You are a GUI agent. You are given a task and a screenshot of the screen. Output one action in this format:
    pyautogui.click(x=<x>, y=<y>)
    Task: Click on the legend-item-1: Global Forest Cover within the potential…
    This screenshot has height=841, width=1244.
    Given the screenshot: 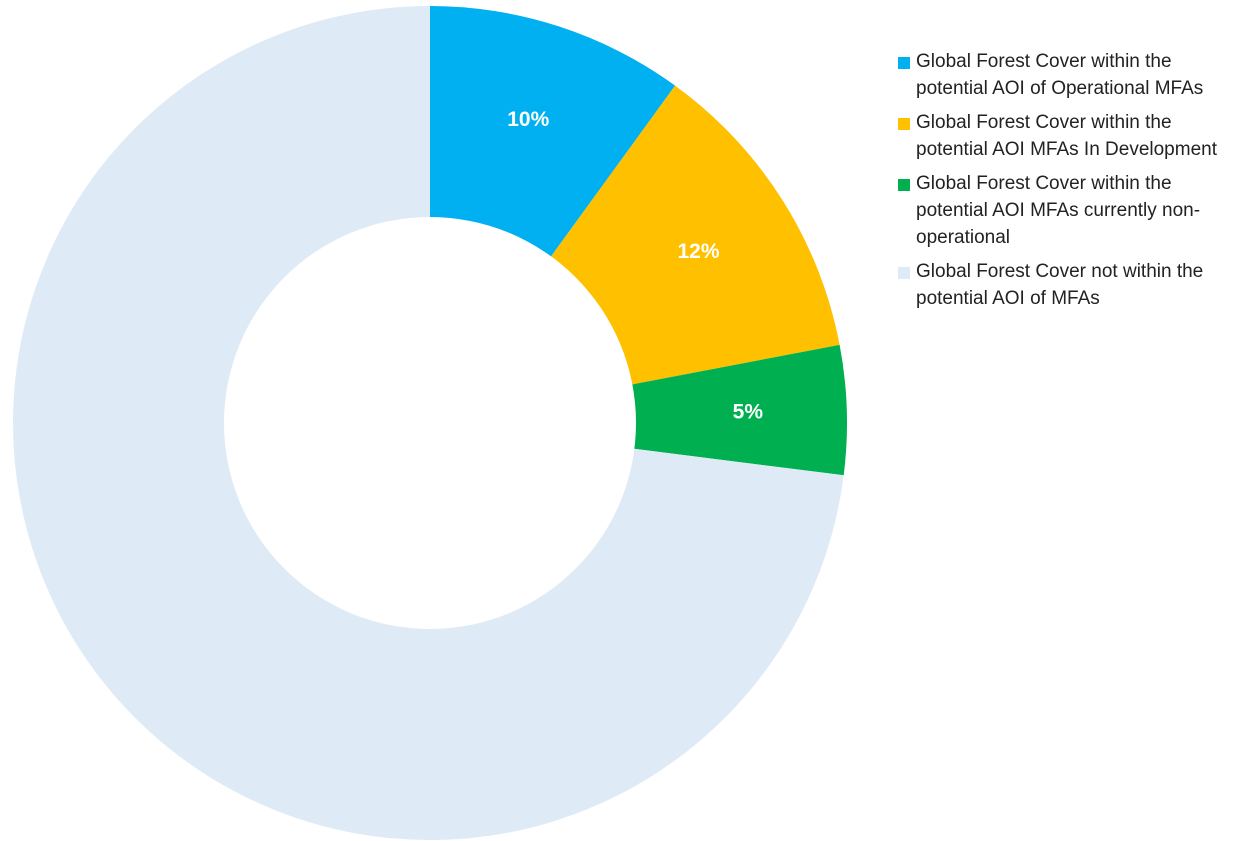 What is the action you would take?
    pyautogui.click(x=1068, y=75)
    